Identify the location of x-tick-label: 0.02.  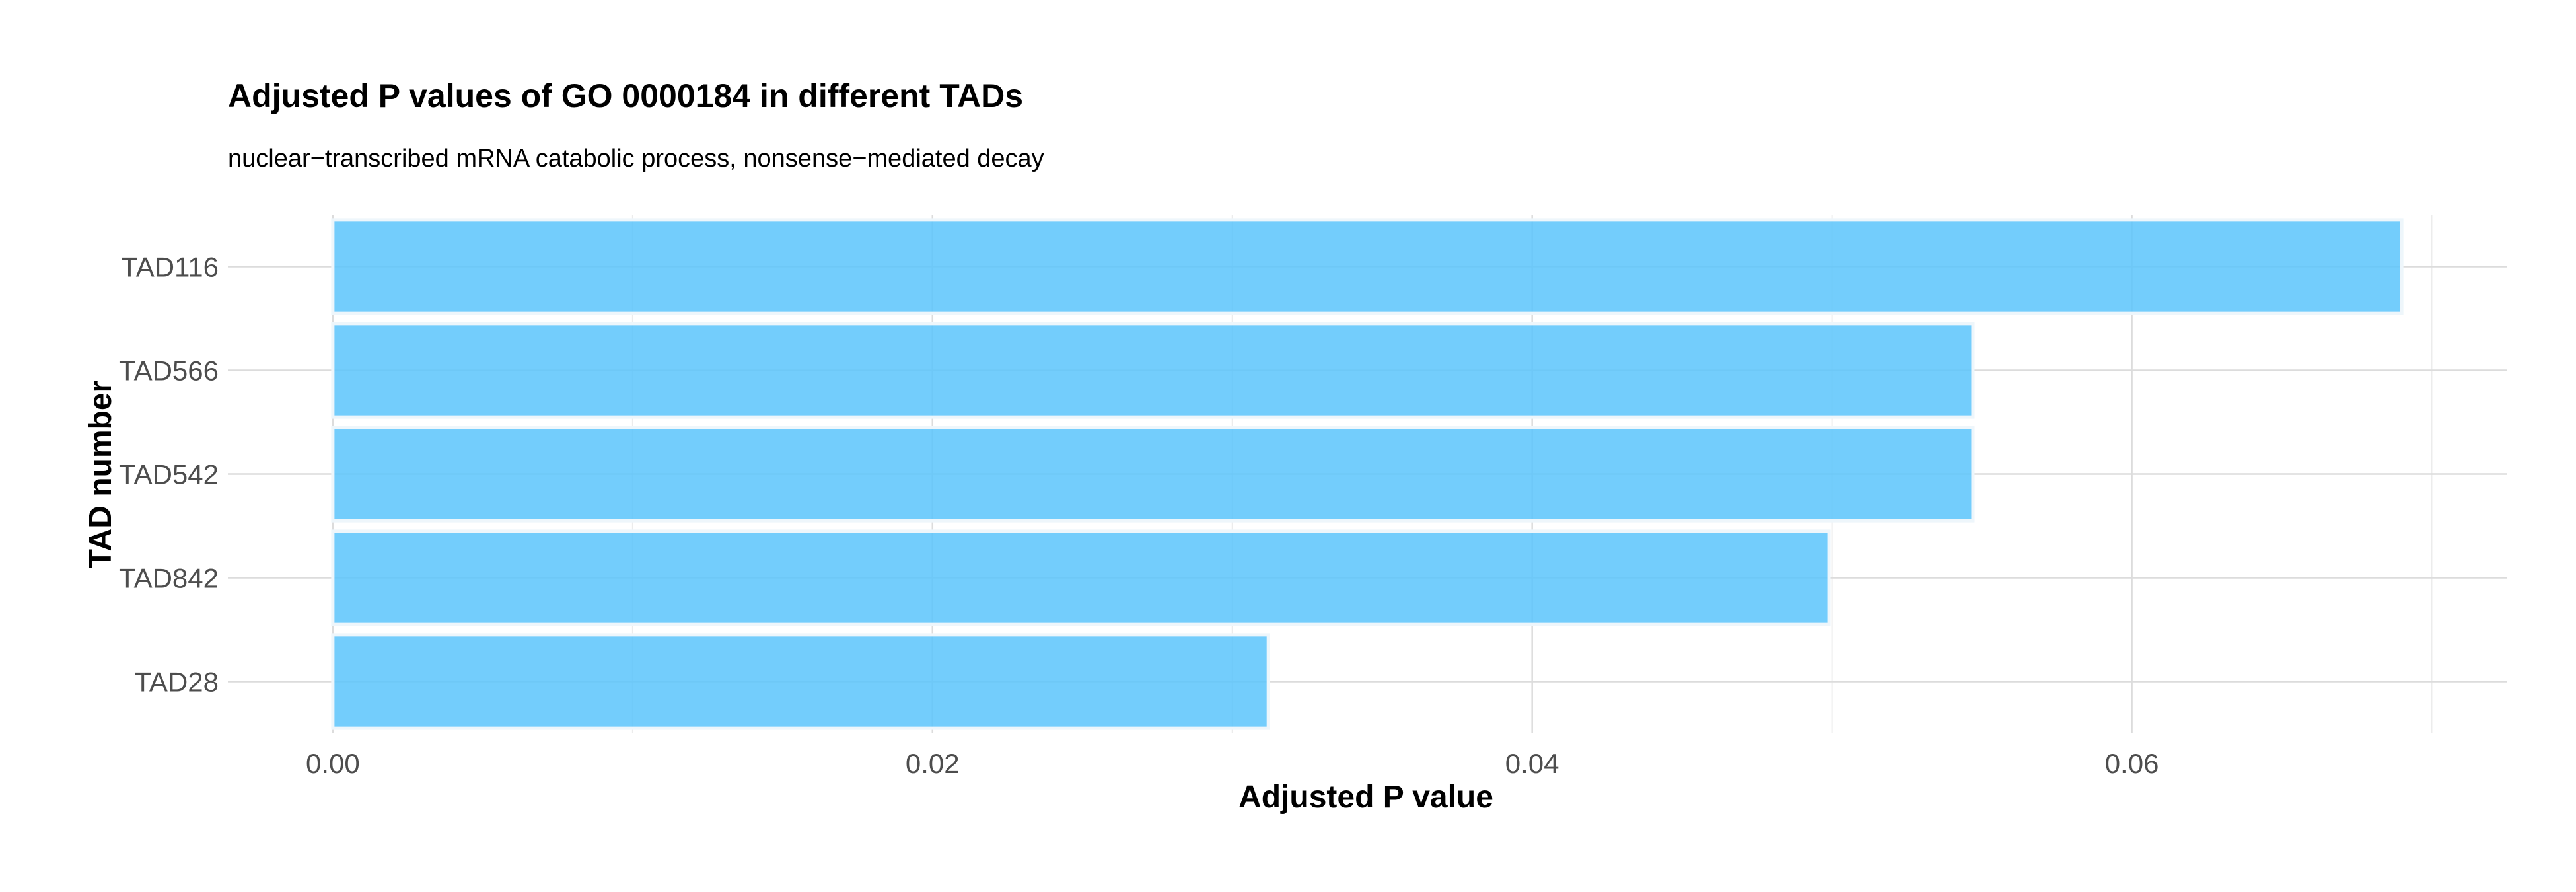
(933, 763).